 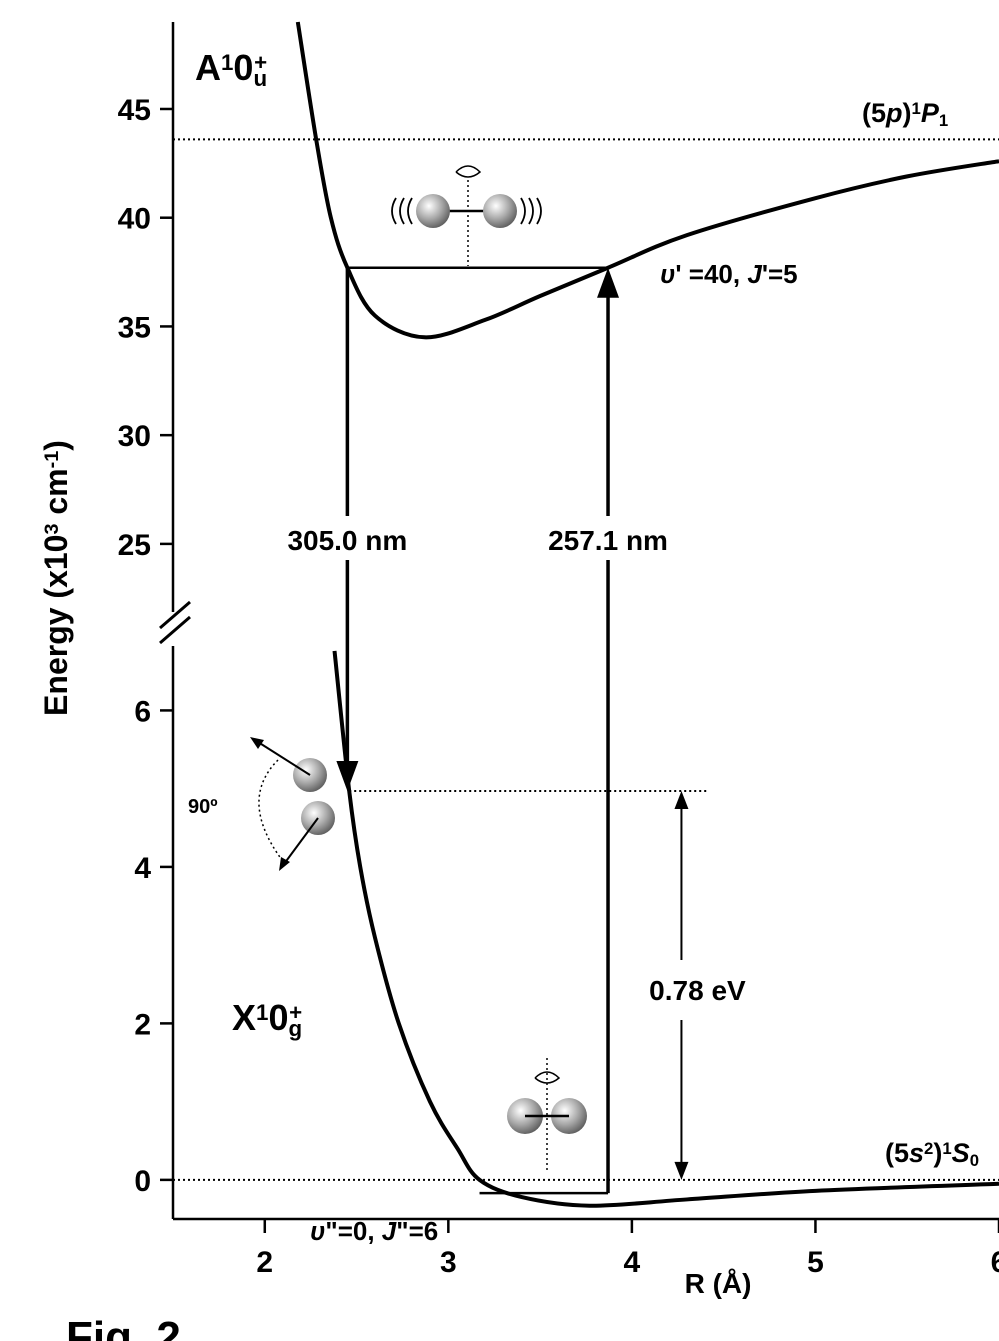 I want to click on x-tick-label: 4, so click(x=632, y=1262).